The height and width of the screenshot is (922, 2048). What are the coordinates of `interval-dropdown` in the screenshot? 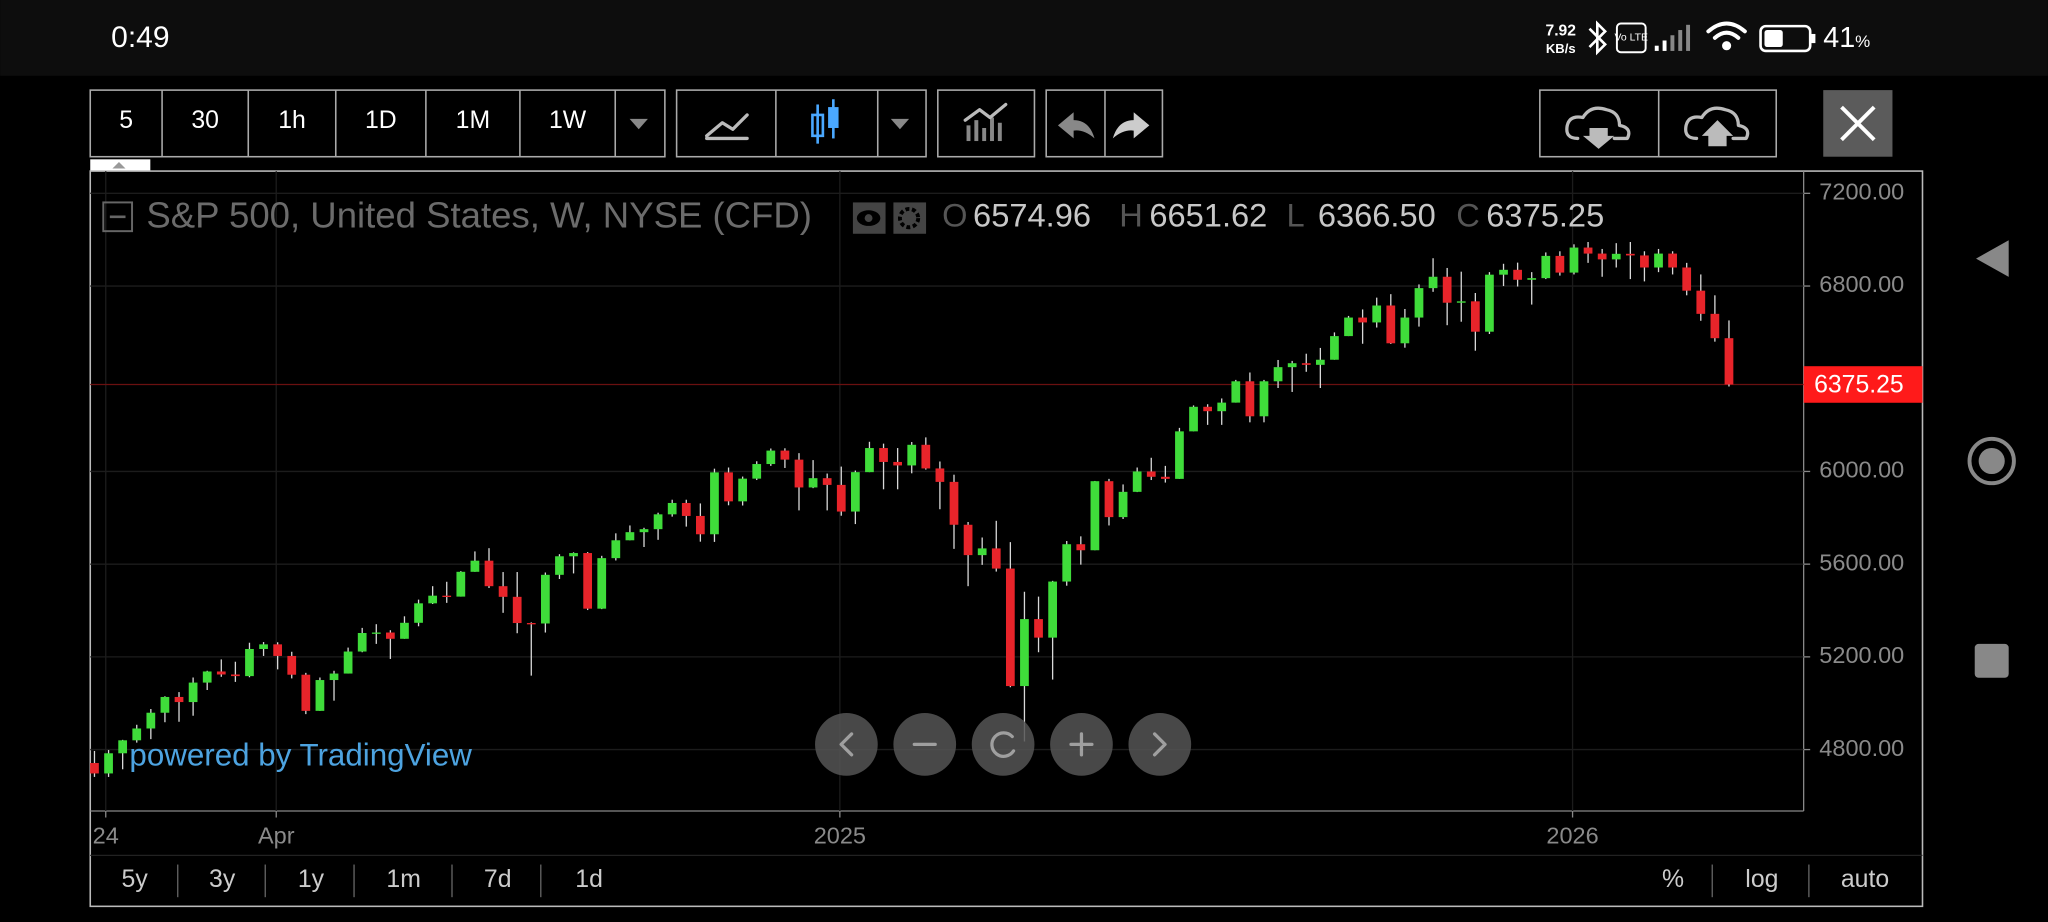 It's located at (638, 124).